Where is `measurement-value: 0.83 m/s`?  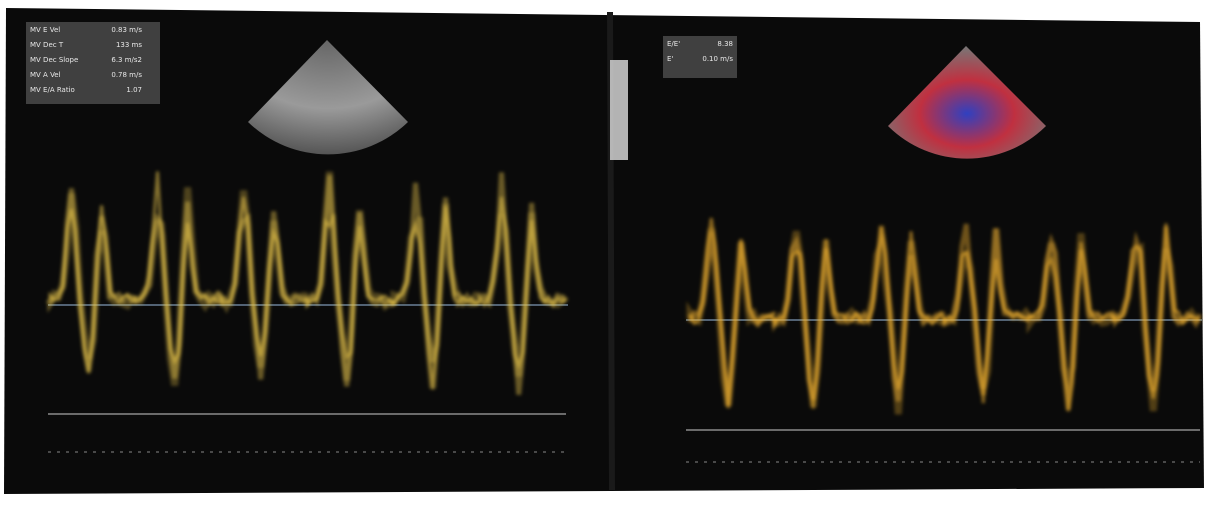 measurement-value: 0.83 m/s is located at coordinates (126, 30).